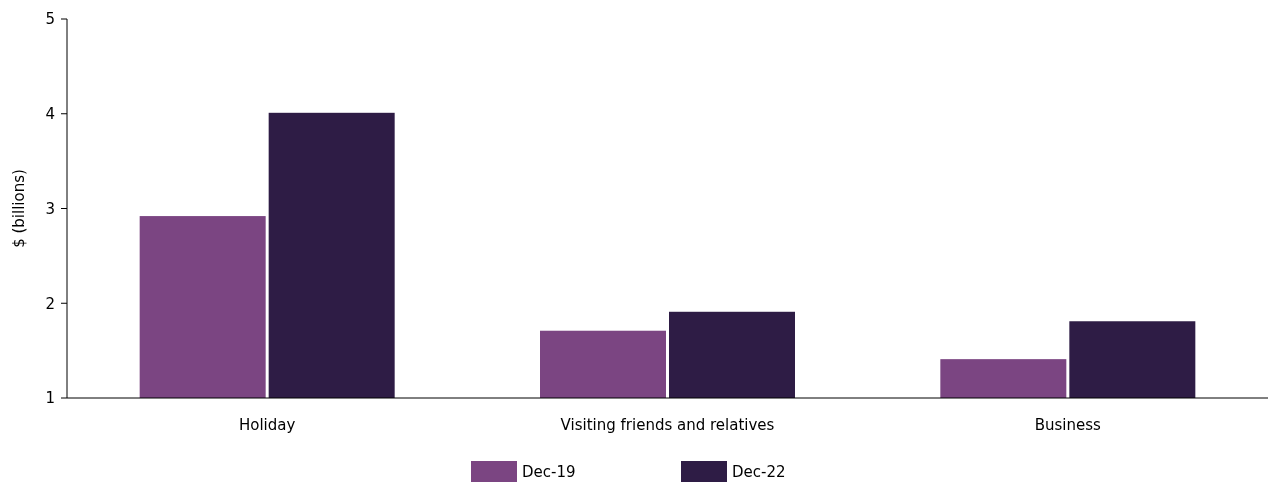 The height and width of the screenshot is (482, 1268). What do you see at coordinates (50, 114) in the screenshot?
I see `y-tick-label: 4` at bounding box center [50, 114].